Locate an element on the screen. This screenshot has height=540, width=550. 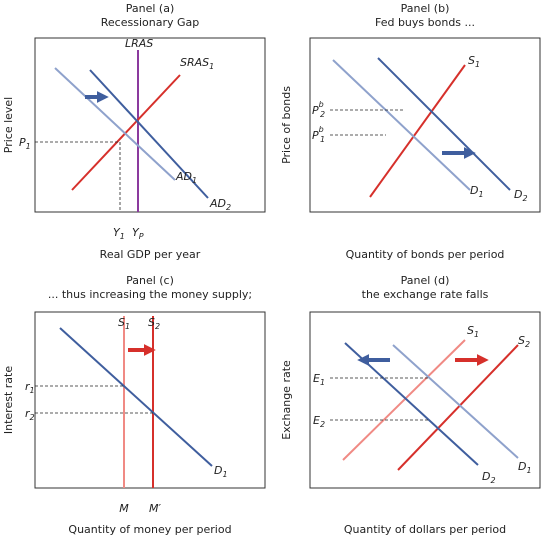
label-part: M′ is located at coordinates (155, 508).